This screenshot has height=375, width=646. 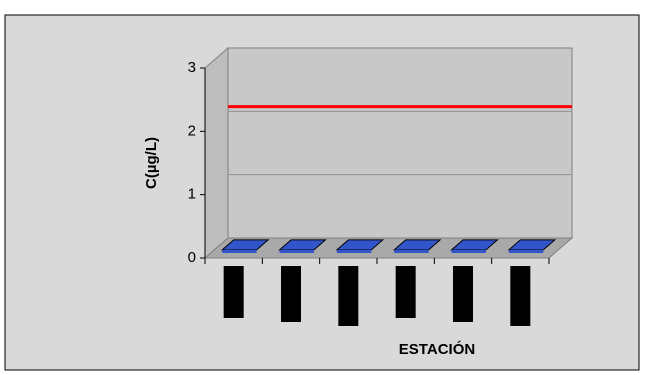 What do you see at coordinates (437, 349) in the screenshot?
I see `x-axis-label: ESTACIÓN` at bounding box center [437, 349].